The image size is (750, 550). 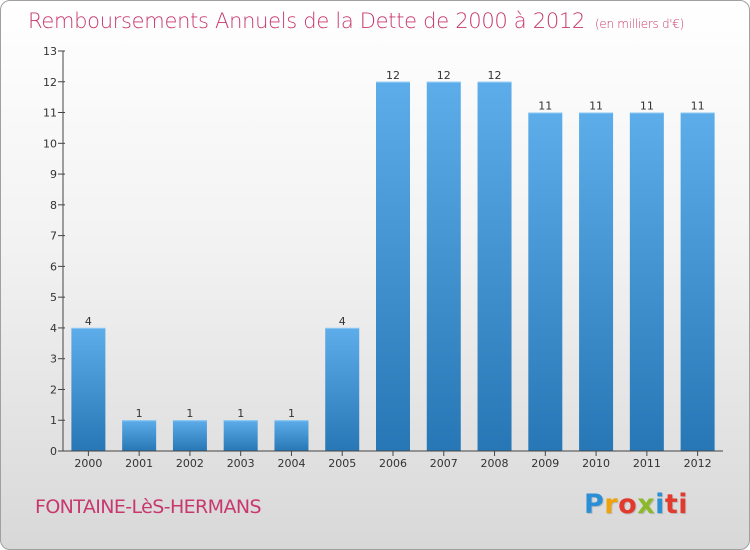 I want to click on proxiti-logo: Proxiti, so click(x=636, y=504).